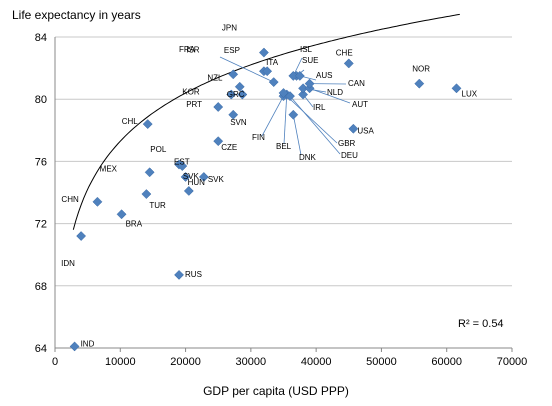 Image resolution: width=552 pixels, height=406 pixels. I want to click on point-label: AUT, so click(360, 104).